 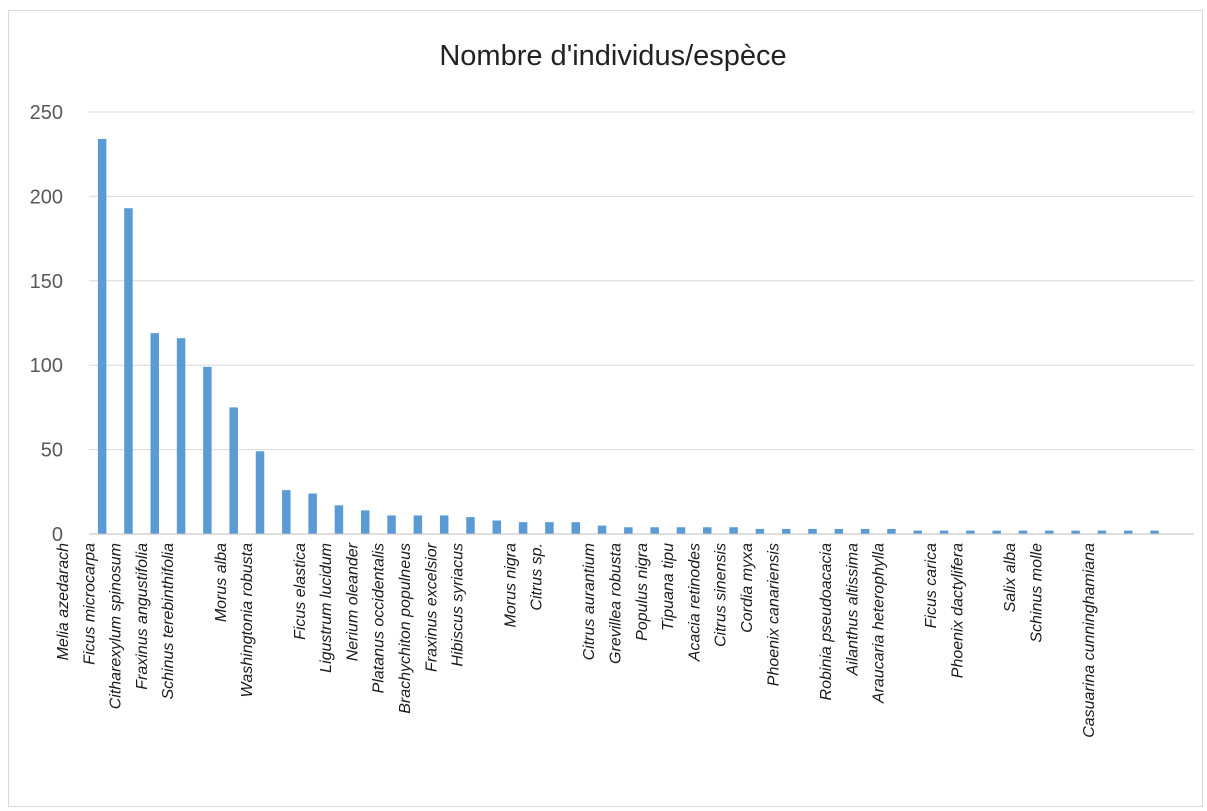 I want to click on x-category-label: Populus nigra, so click(x=642, y=592).